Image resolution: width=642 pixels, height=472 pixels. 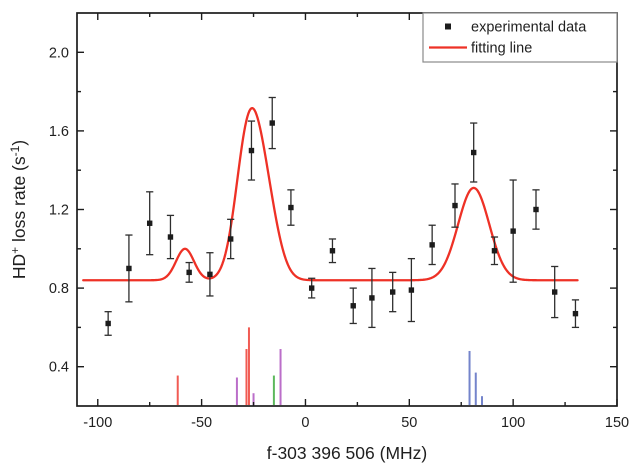 I want to click on legend-label: fitting line, so click(x=501, y=49).